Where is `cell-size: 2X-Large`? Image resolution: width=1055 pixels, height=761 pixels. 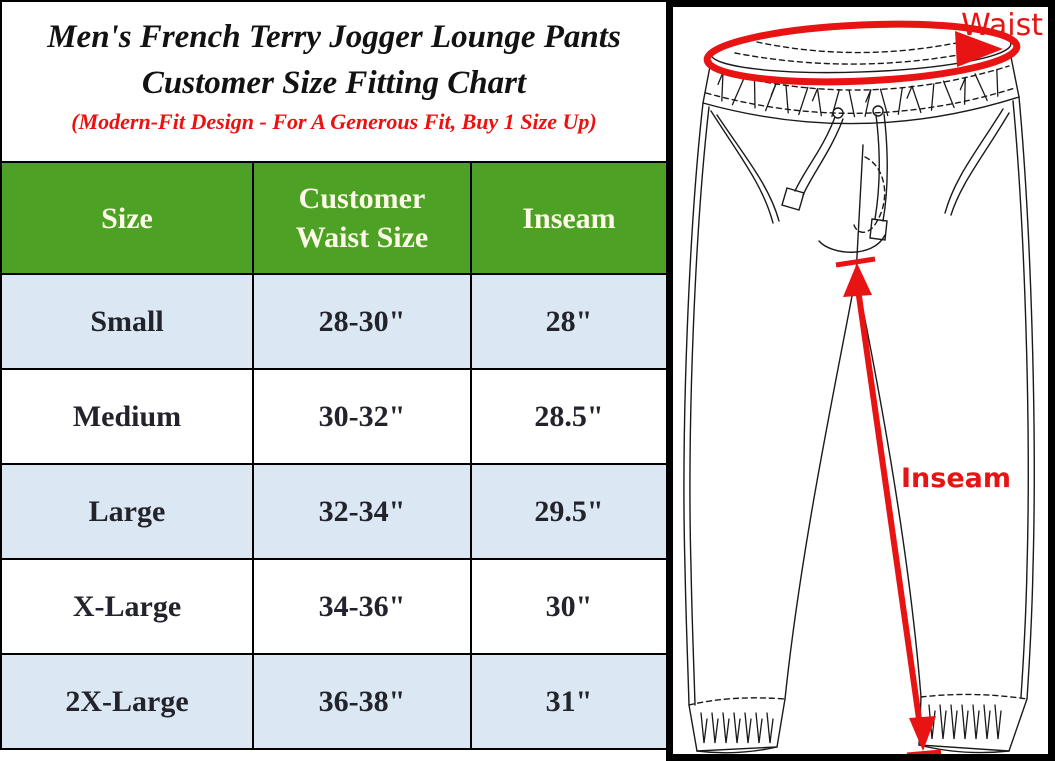
cell-size: 2X-Large is located at coordinates (127, 701).